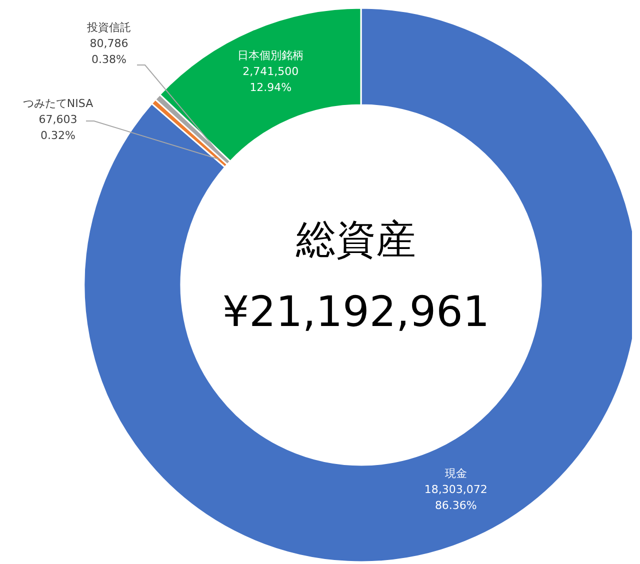 Image resolution: width=640 pixels, height=564 pixels. Describe the element at coordinates (356, 312) in the screenshot. I see `text: ¥21,192,961` at that location.